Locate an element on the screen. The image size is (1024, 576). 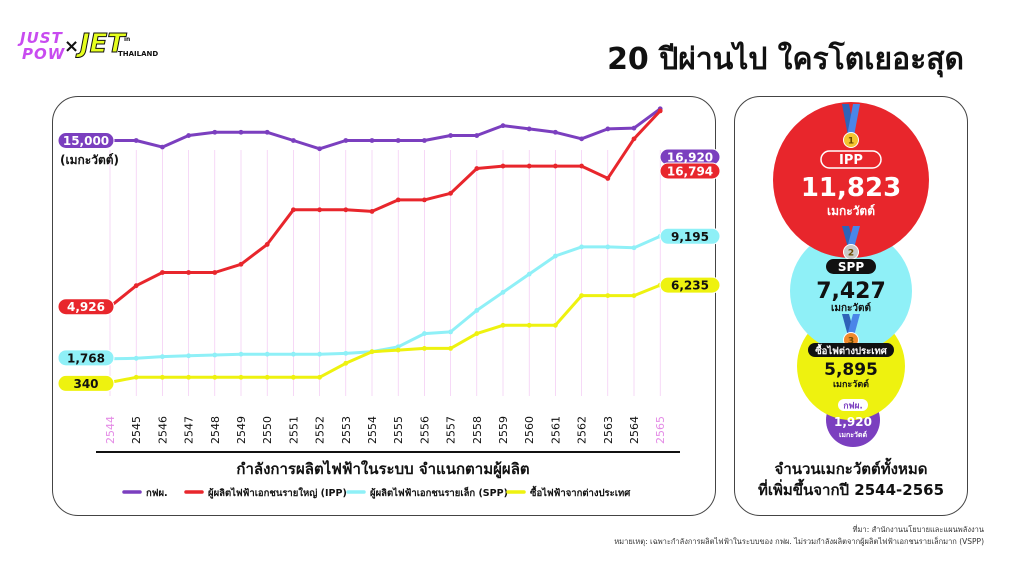
start-label-spp: 1,768 is located at coordinates (86, 358).